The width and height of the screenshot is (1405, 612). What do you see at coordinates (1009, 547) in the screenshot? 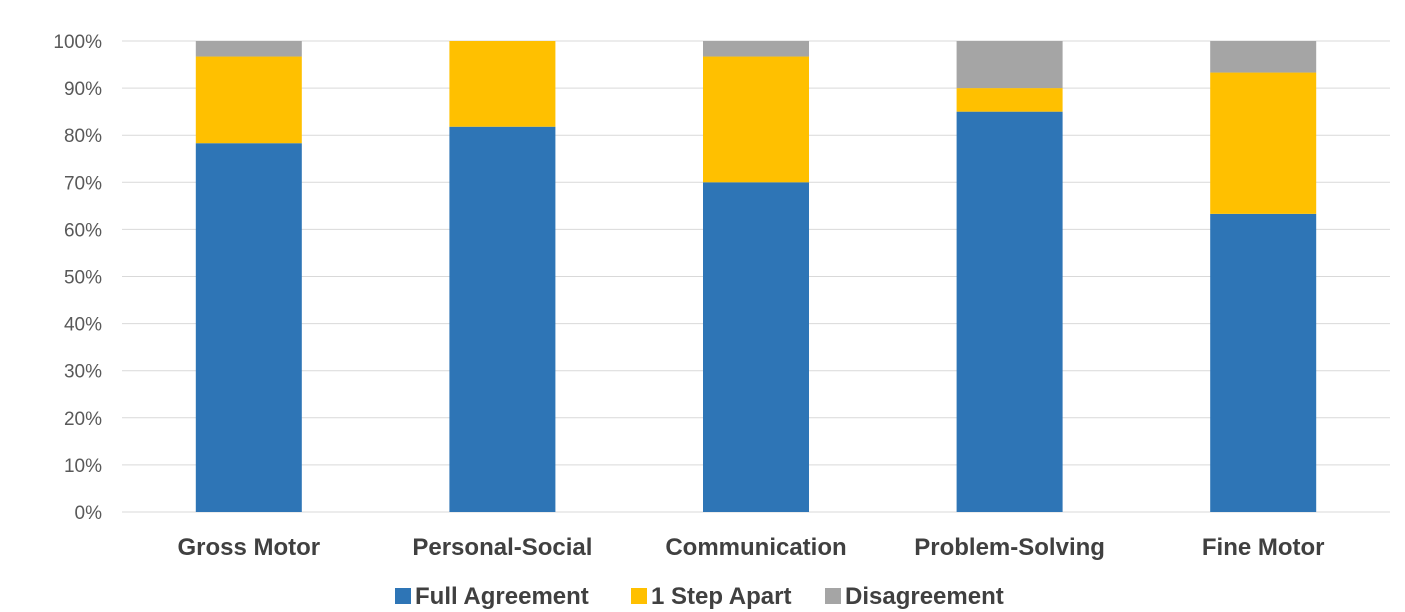
I see `x-tick-label: Problem-Solving` at bounding box center [1009, 547].